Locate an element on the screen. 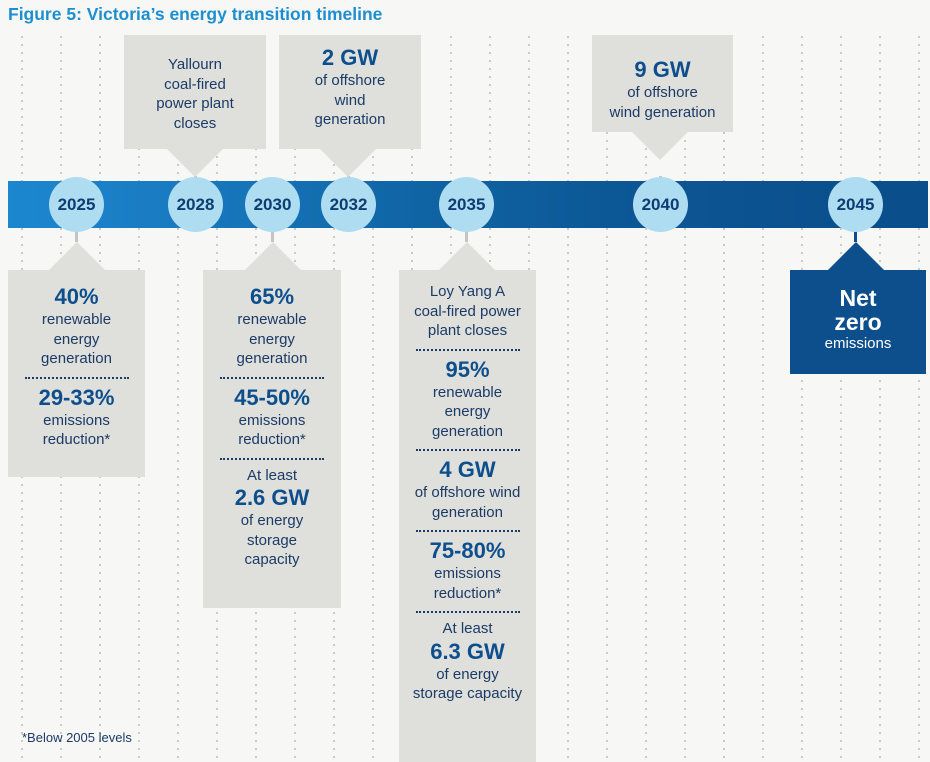 The image size is (930, 762). milestone-2035-pointer is located at coordinates (467, 256).